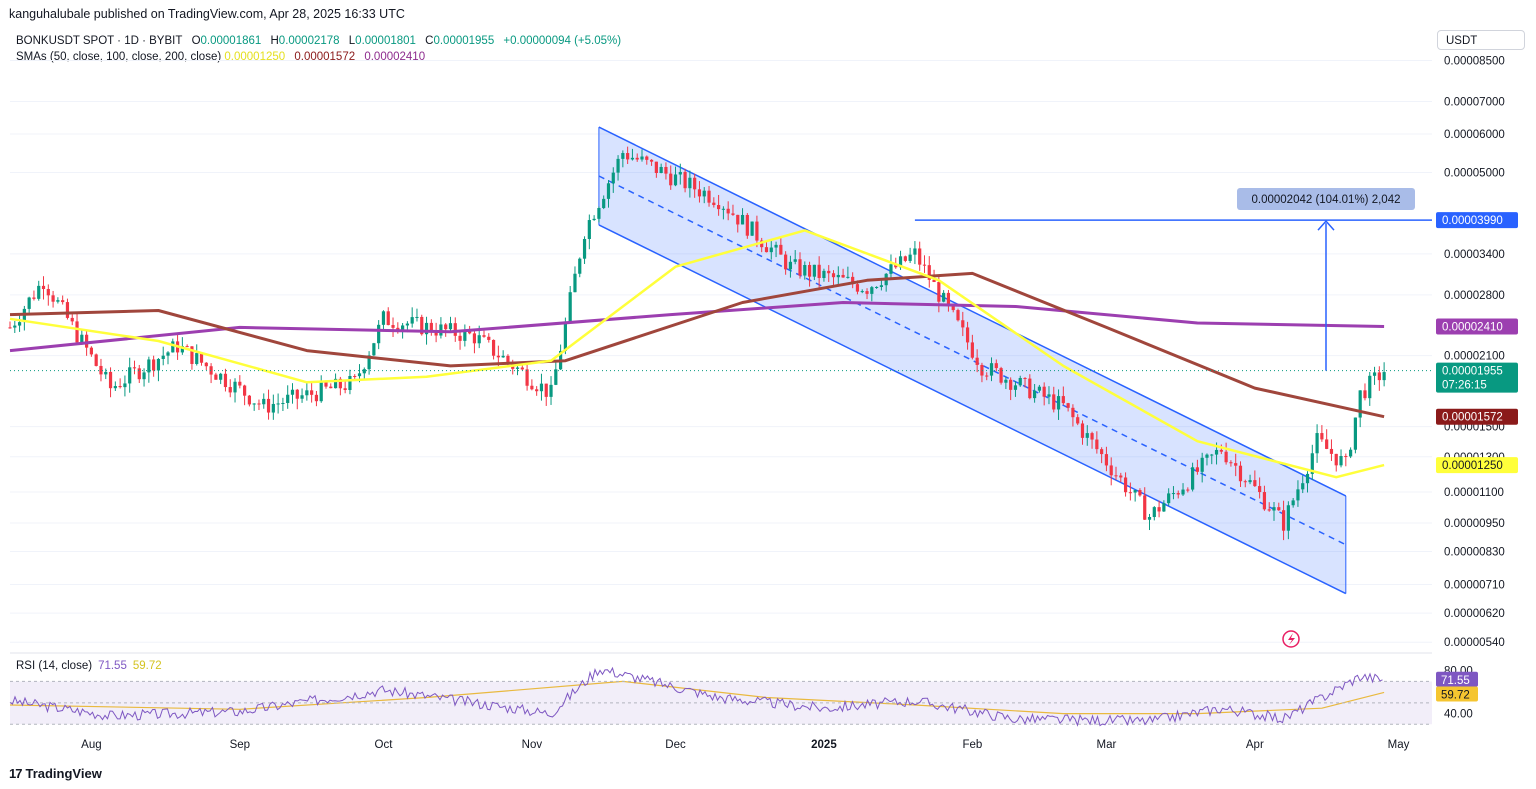 This screenshot has height=789, width=1536. Describe the element at coordinates (1481, 40) in the screenshot. I see `currency-selector: USDT` at that location.